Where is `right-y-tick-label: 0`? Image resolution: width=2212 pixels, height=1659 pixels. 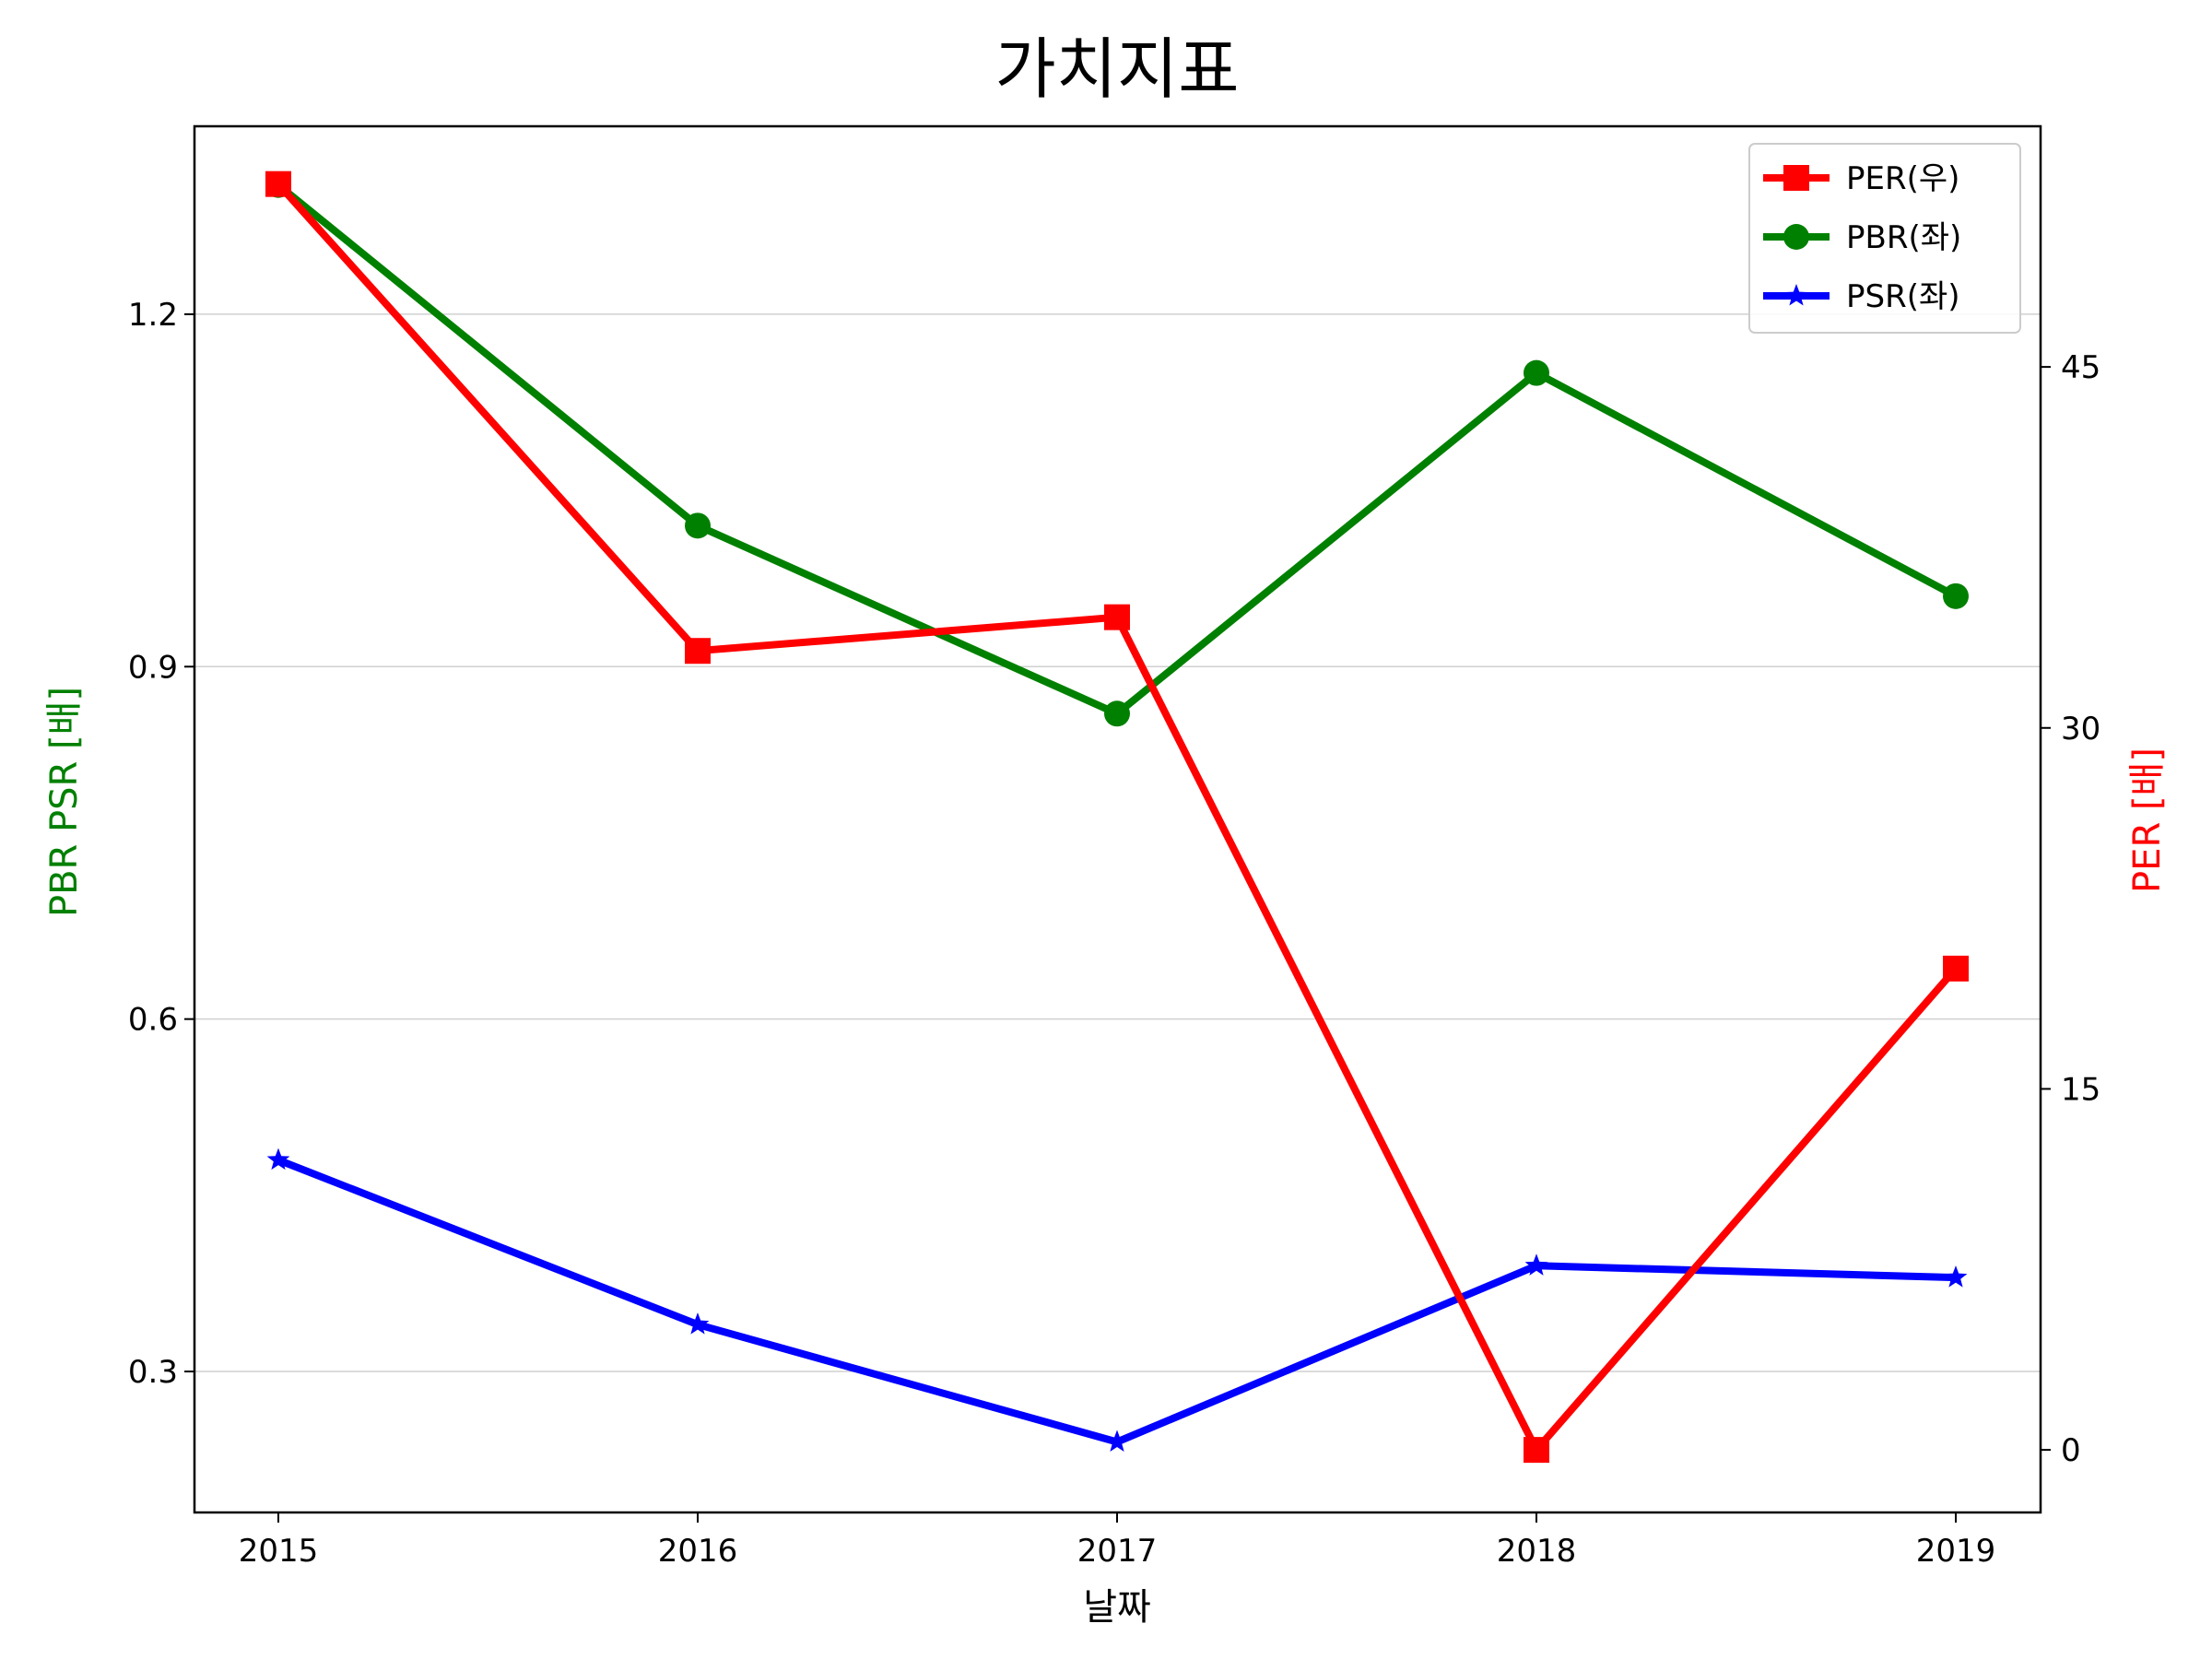
right-y-tick-label: 0 is located at coordinates (2071, 1450).